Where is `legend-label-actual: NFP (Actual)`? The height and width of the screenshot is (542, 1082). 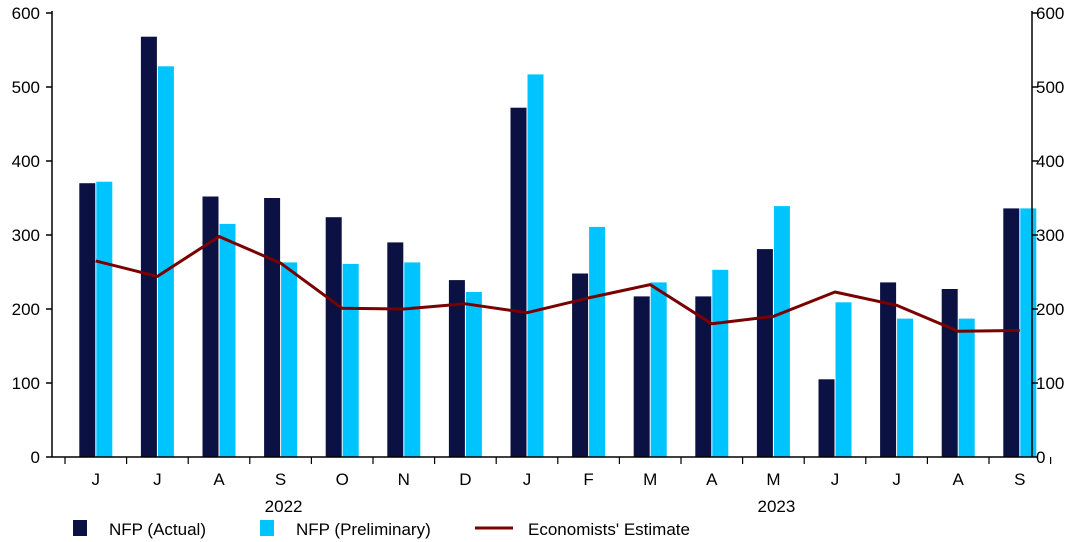 legend-label-actual: NFP (Actual) is located at coordinates (157, 529).